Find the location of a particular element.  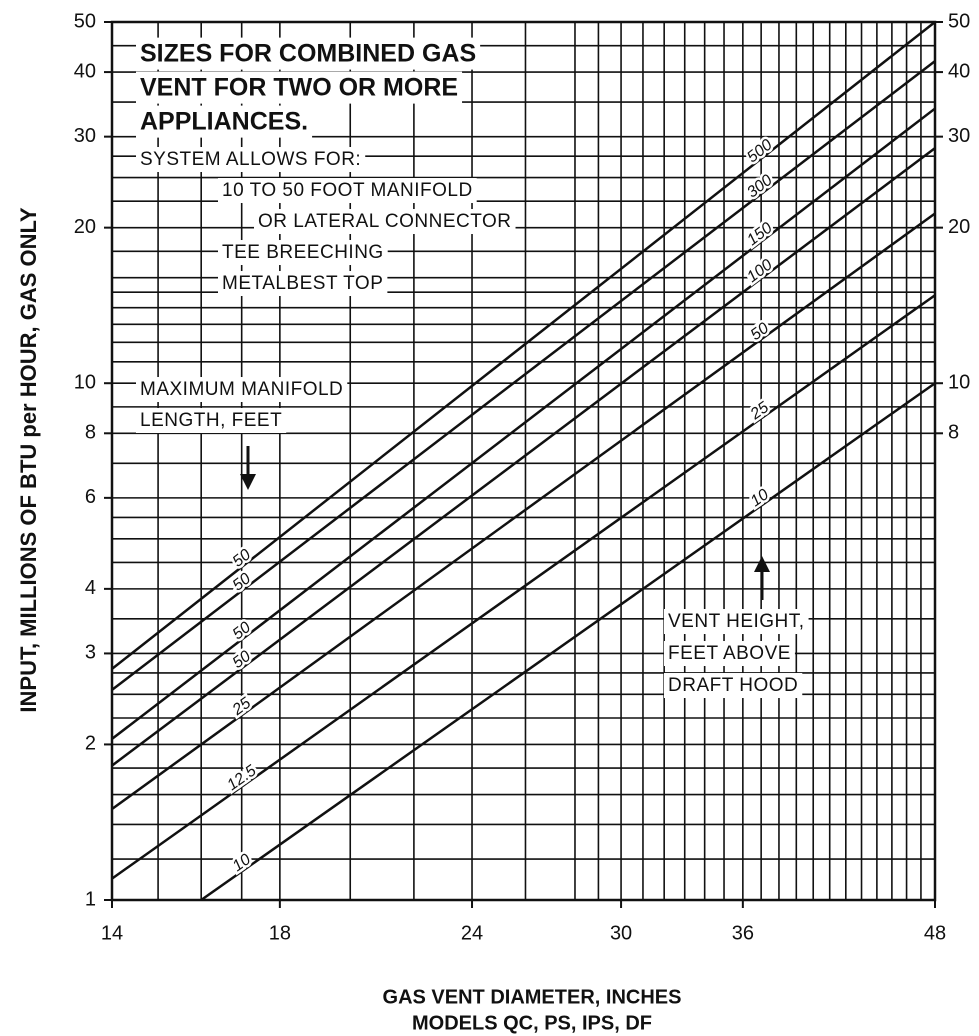

x-tick-label: 48 is located at coordinates (935, 933).